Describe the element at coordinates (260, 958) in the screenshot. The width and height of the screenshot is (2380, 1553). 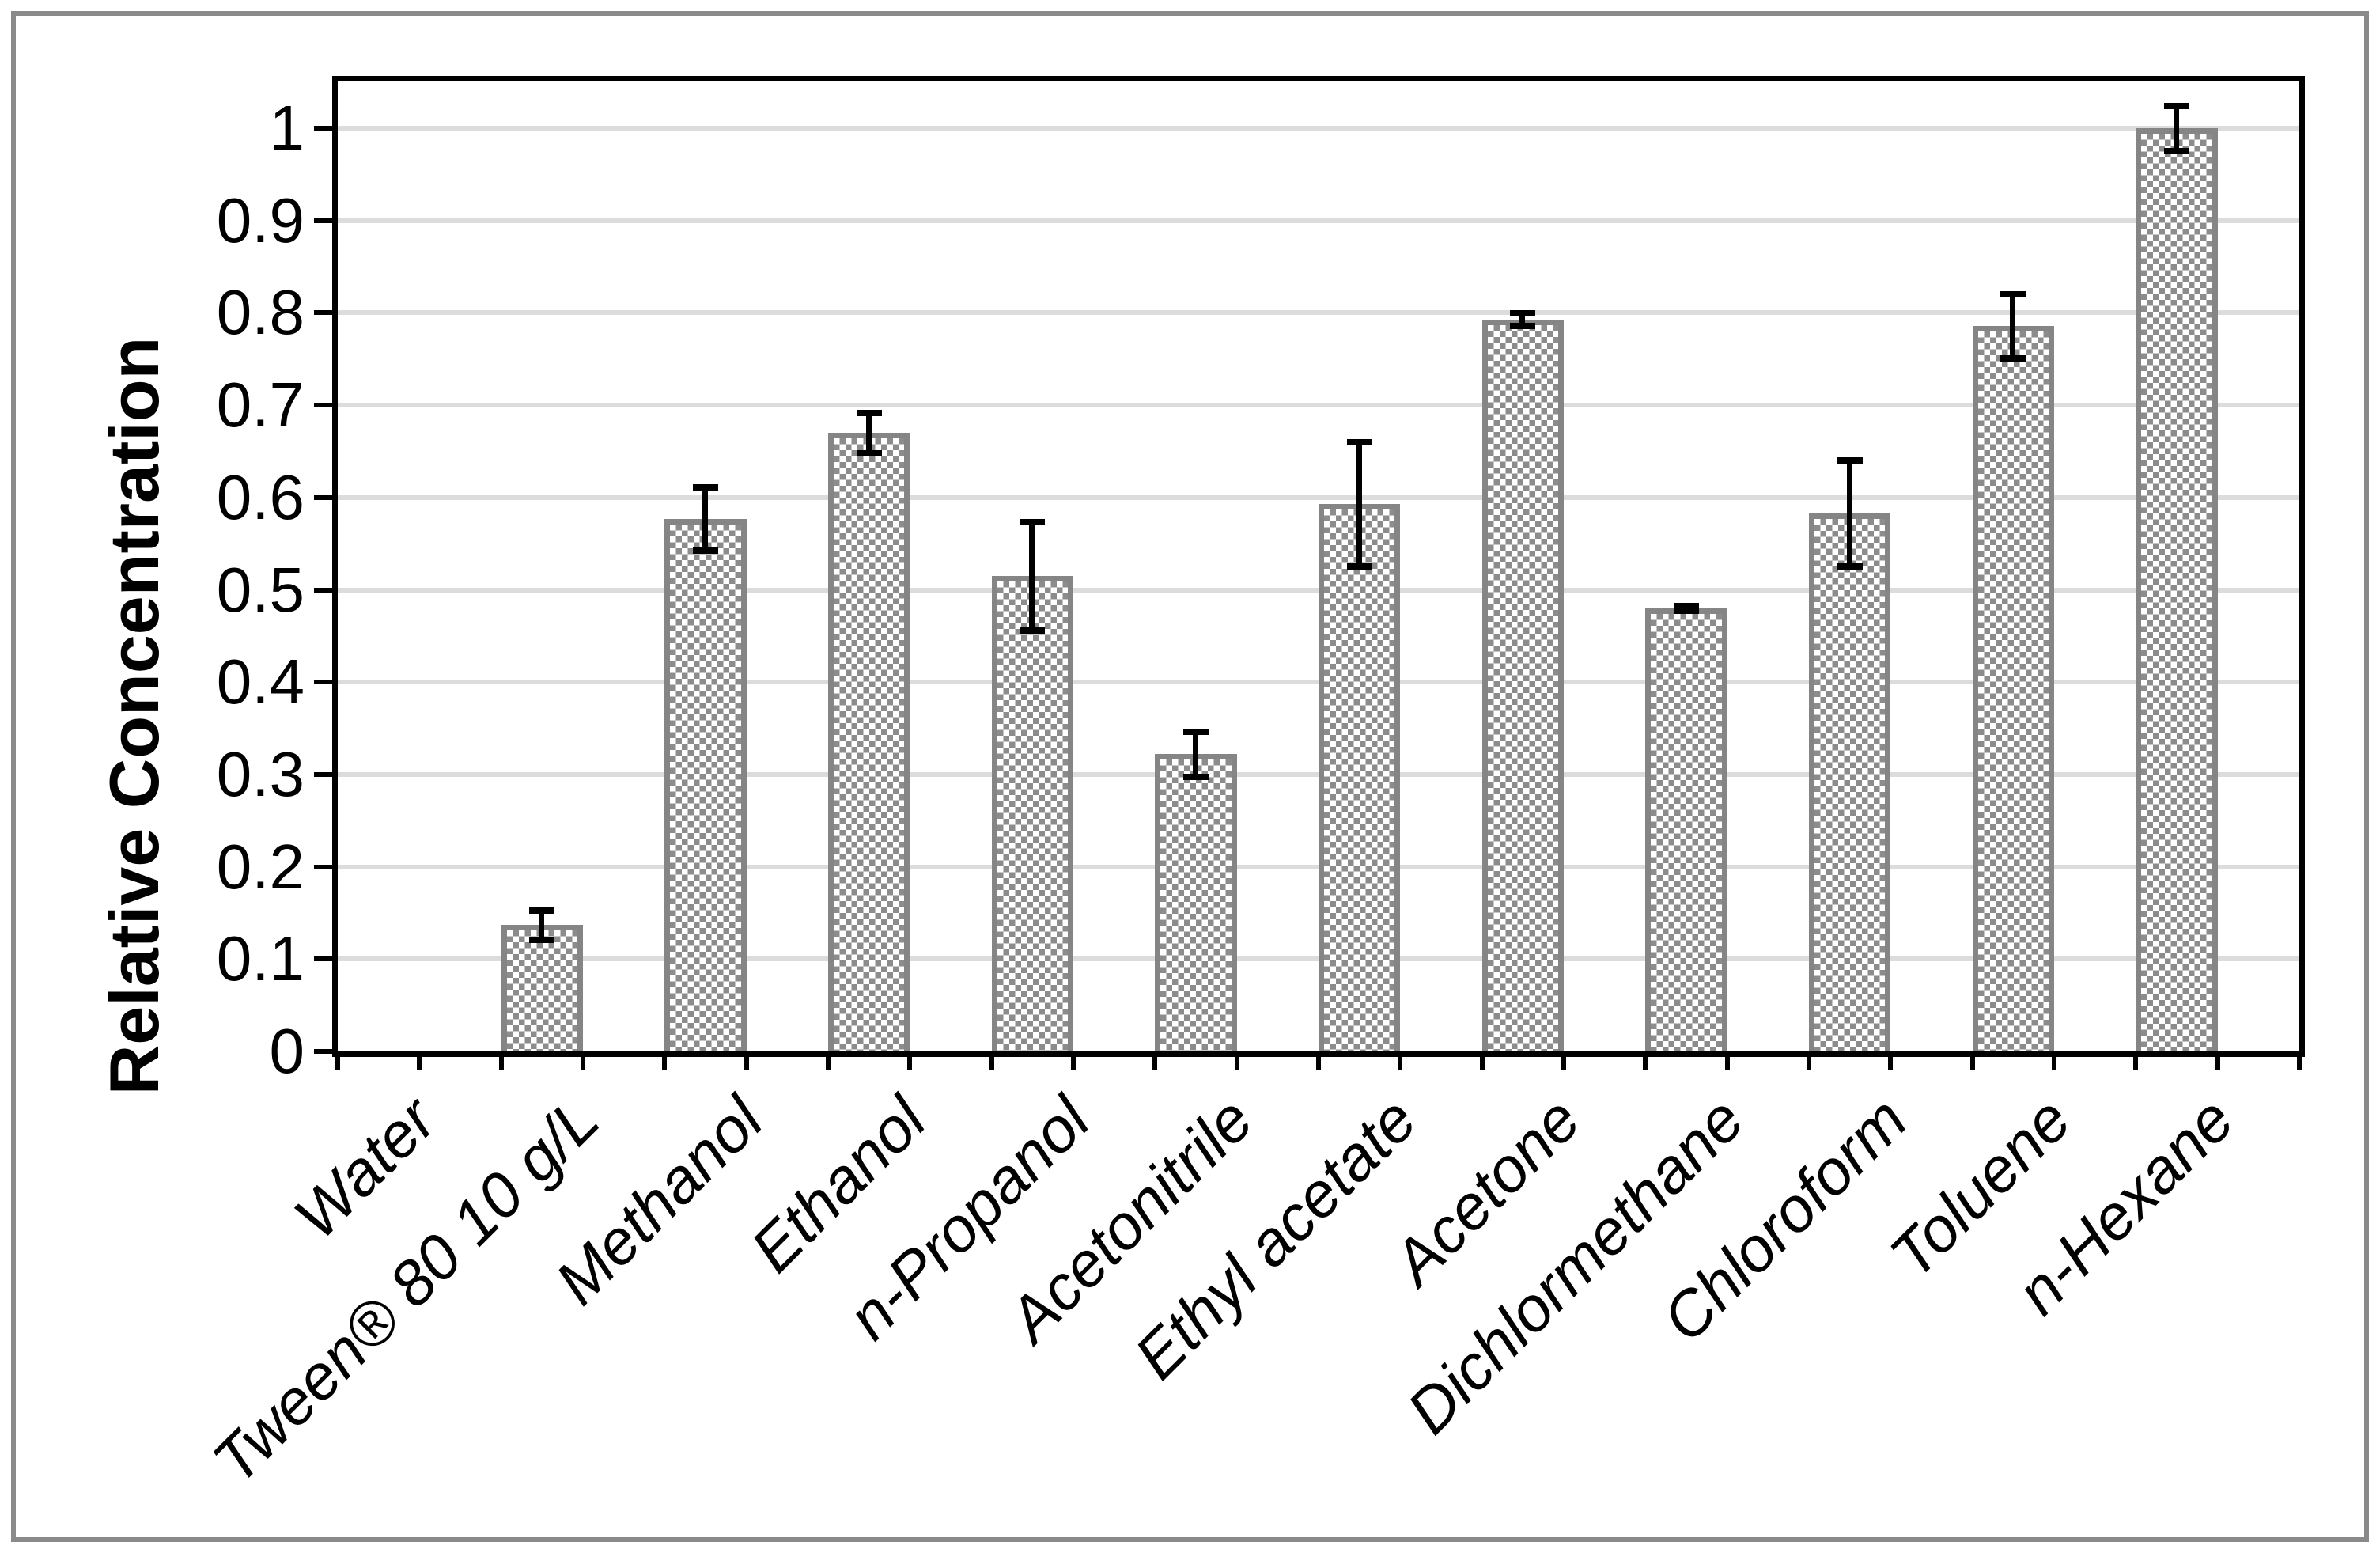
I see `y-tick-label: 0.1` at that location.